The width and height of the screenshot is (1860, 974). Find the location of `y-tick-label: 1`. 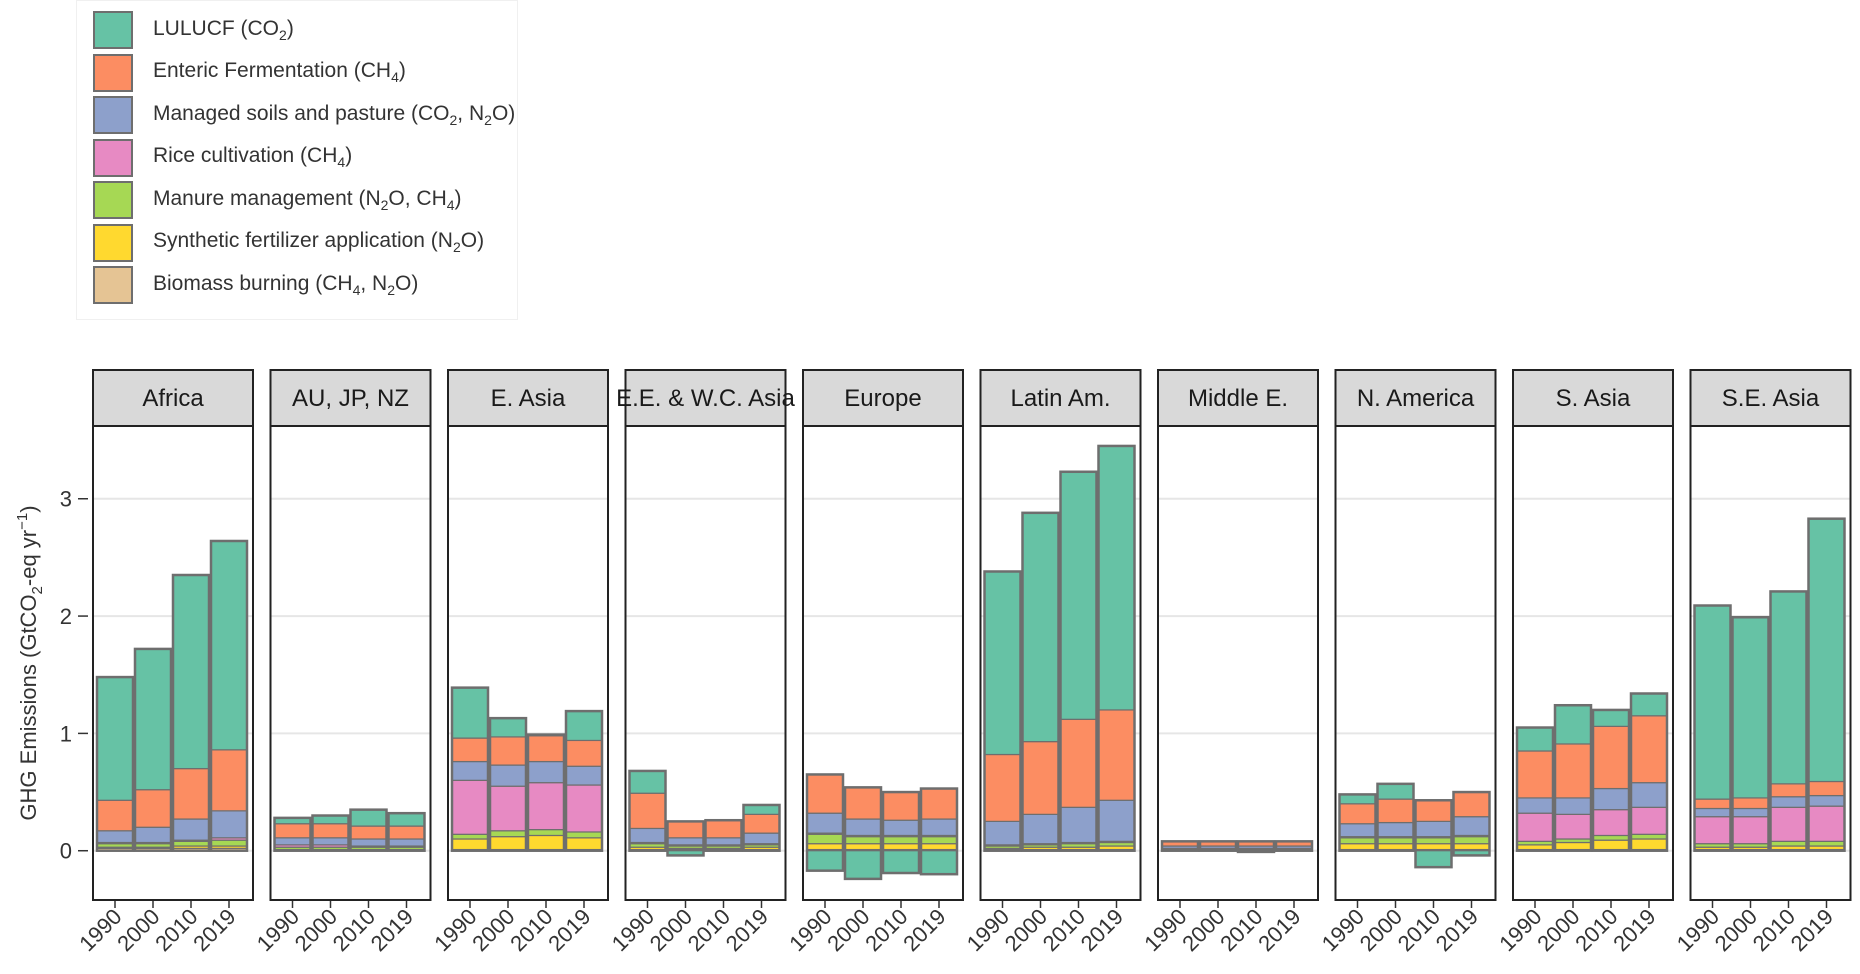

y-tick-label: 1 is located at coordinates (66, 733).